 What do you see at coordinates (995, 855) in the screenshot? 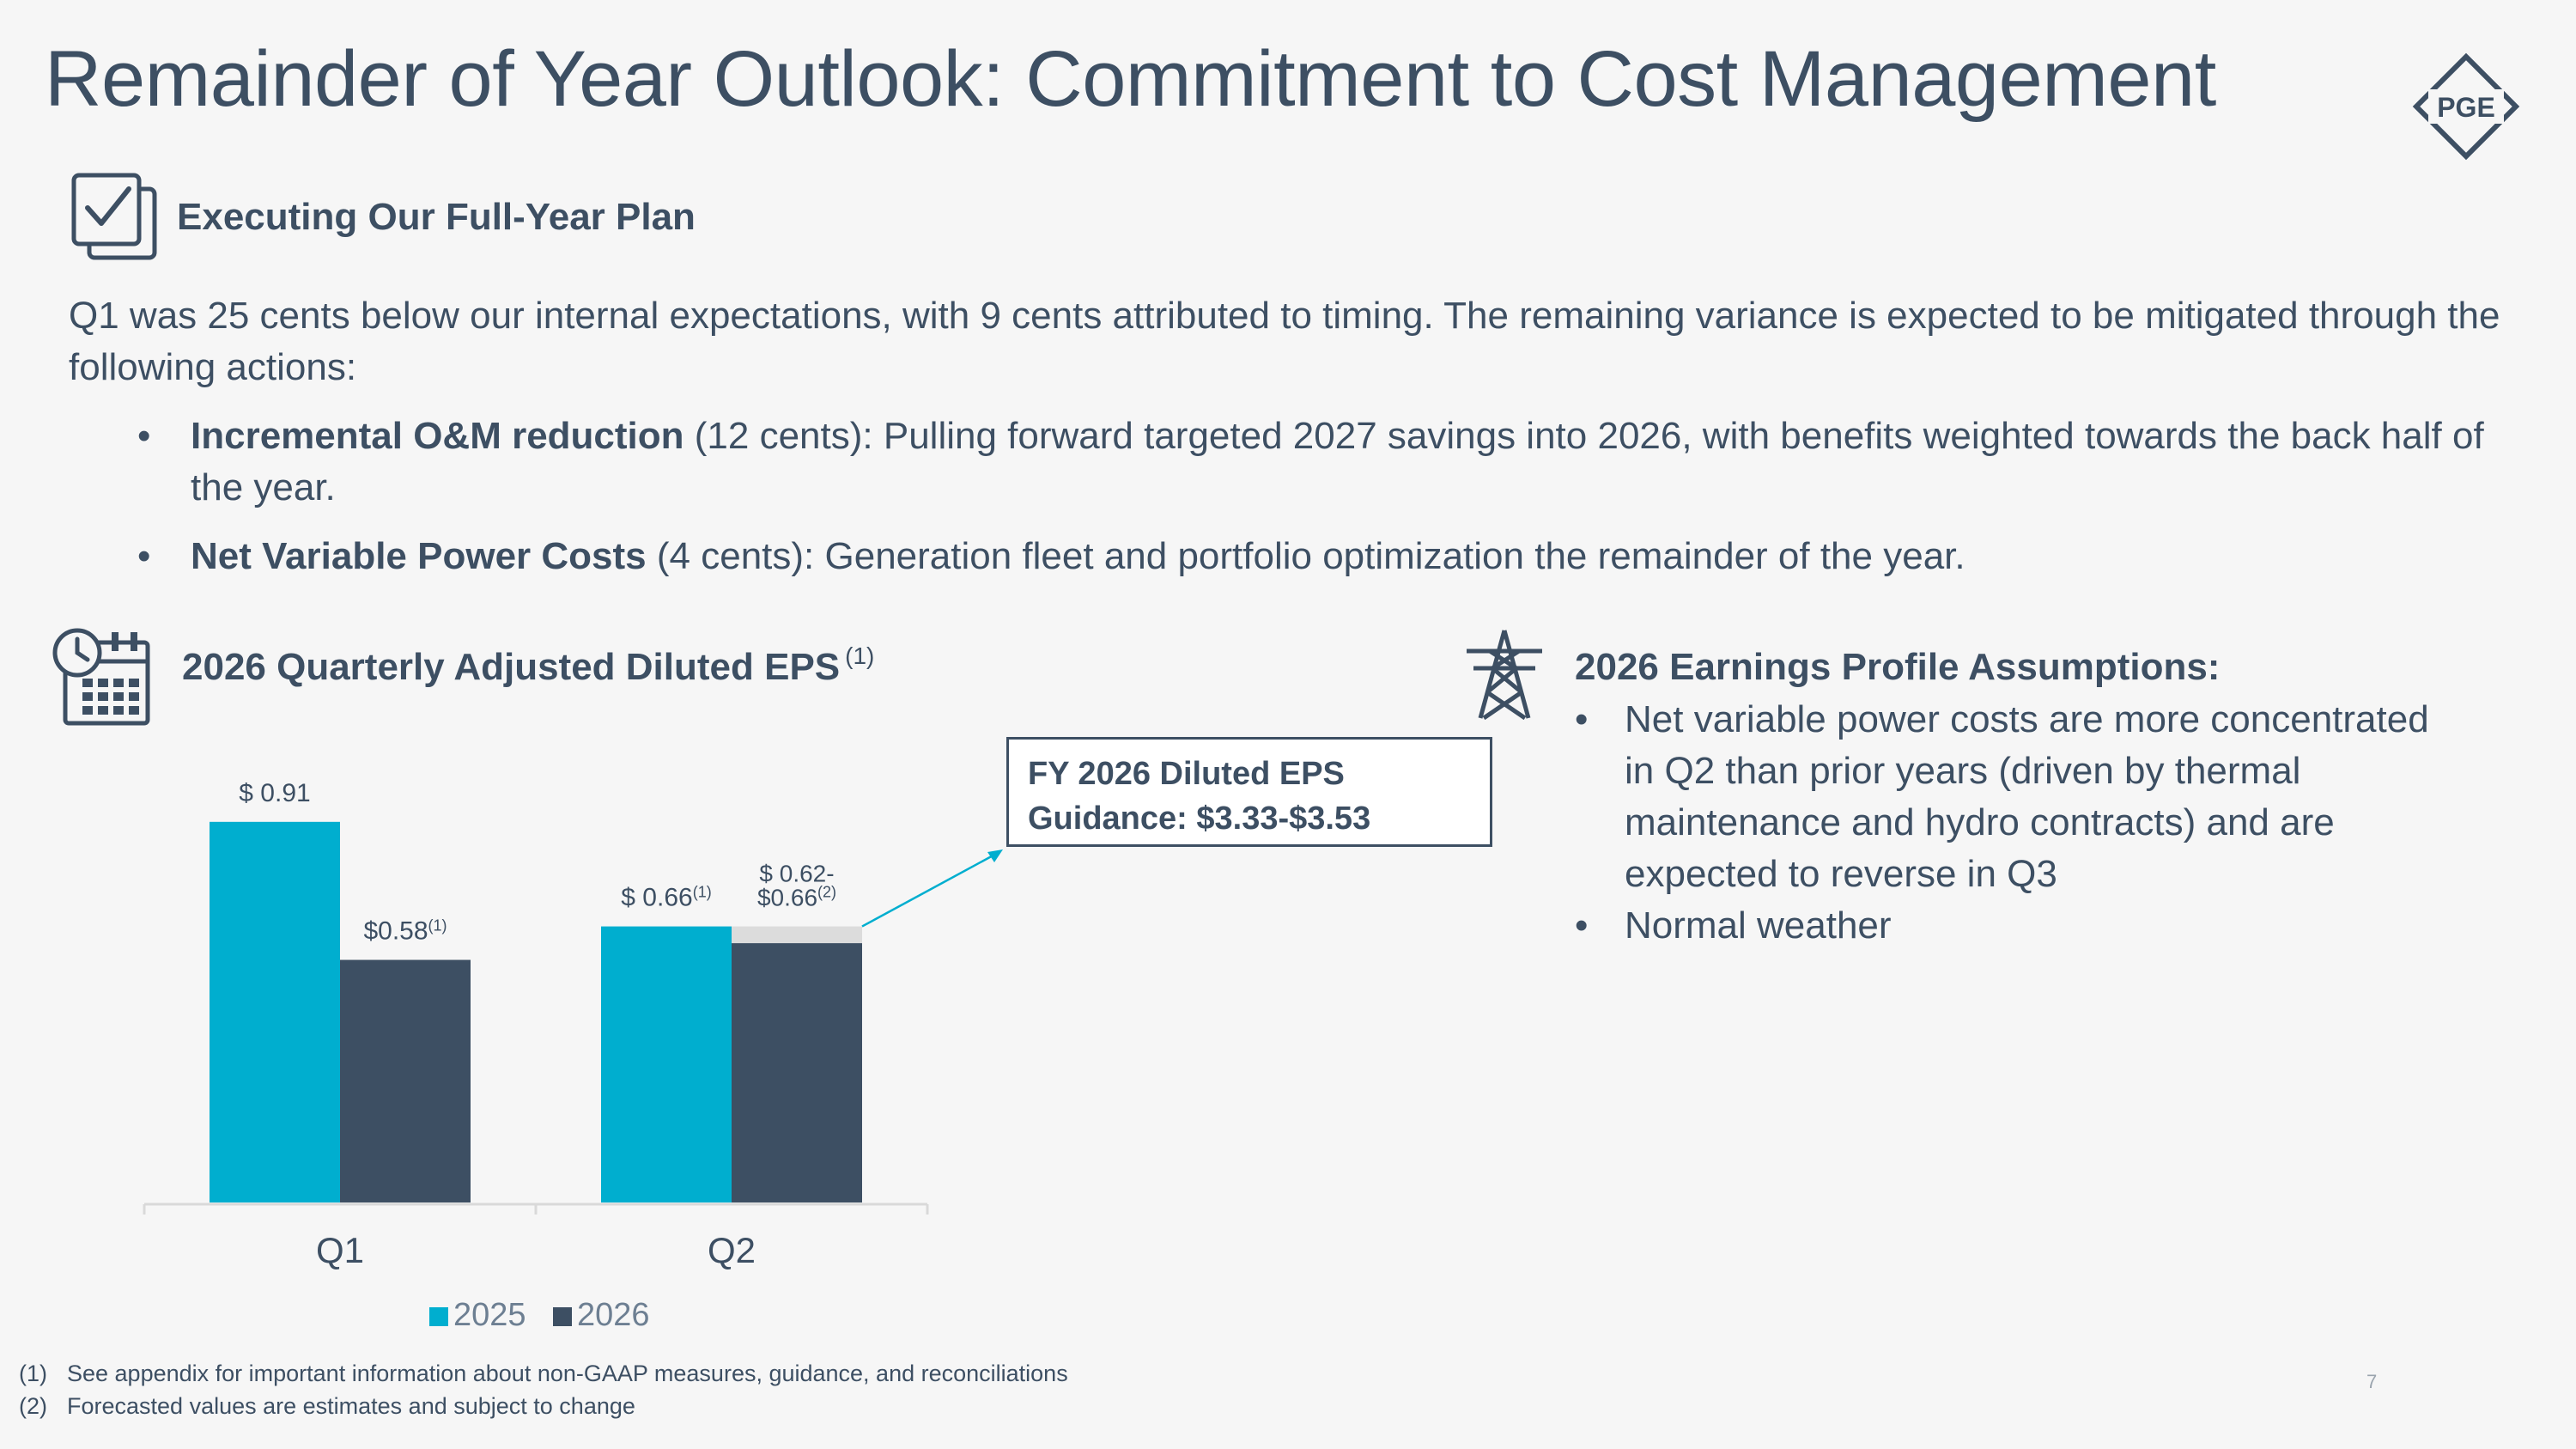
I see `guidance-arrowhead` at bounding box center [995, 855].